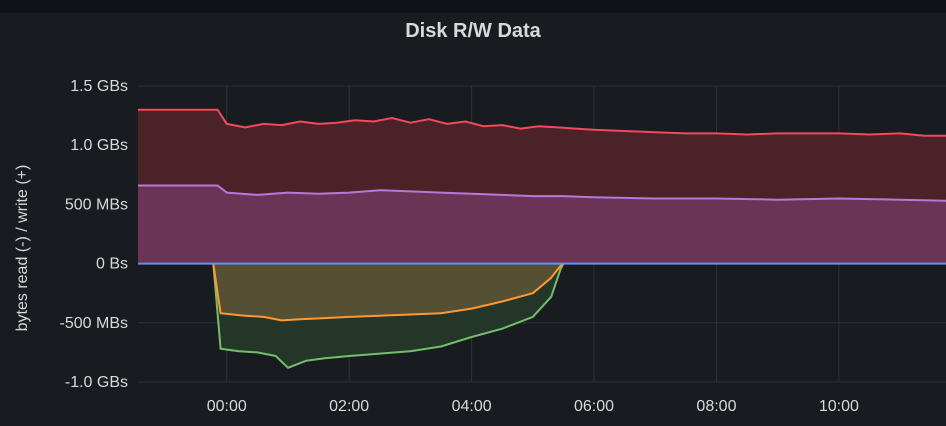 This screenshot has width=946, height=426. What do you see at coordinates (96, 204) in the screenshot?
I see `y-tick-label-2: 500 MBs` at bounding box center [96, 204].